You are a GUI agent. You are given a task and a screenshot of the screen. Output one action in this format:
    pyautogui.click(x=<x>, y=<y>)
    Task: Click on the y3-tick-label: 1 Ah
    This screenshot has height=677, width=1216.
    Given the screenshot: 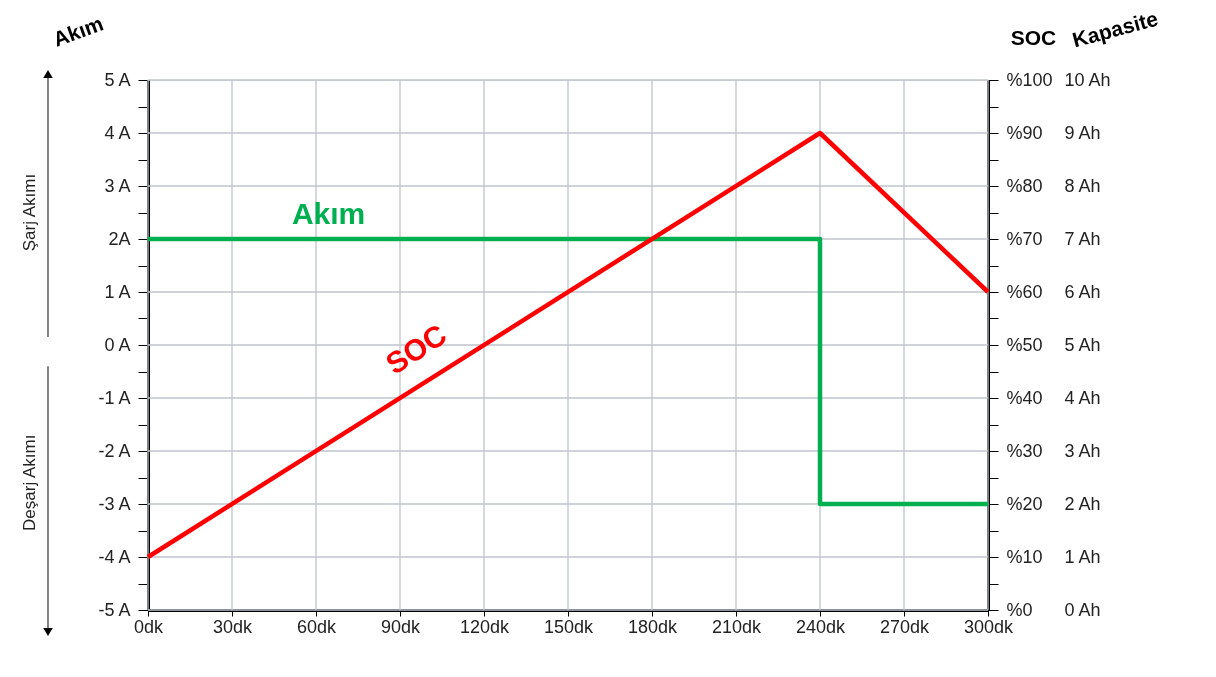 What is the action you would take?
    pyautogui.click(x=1082, y=556)
    